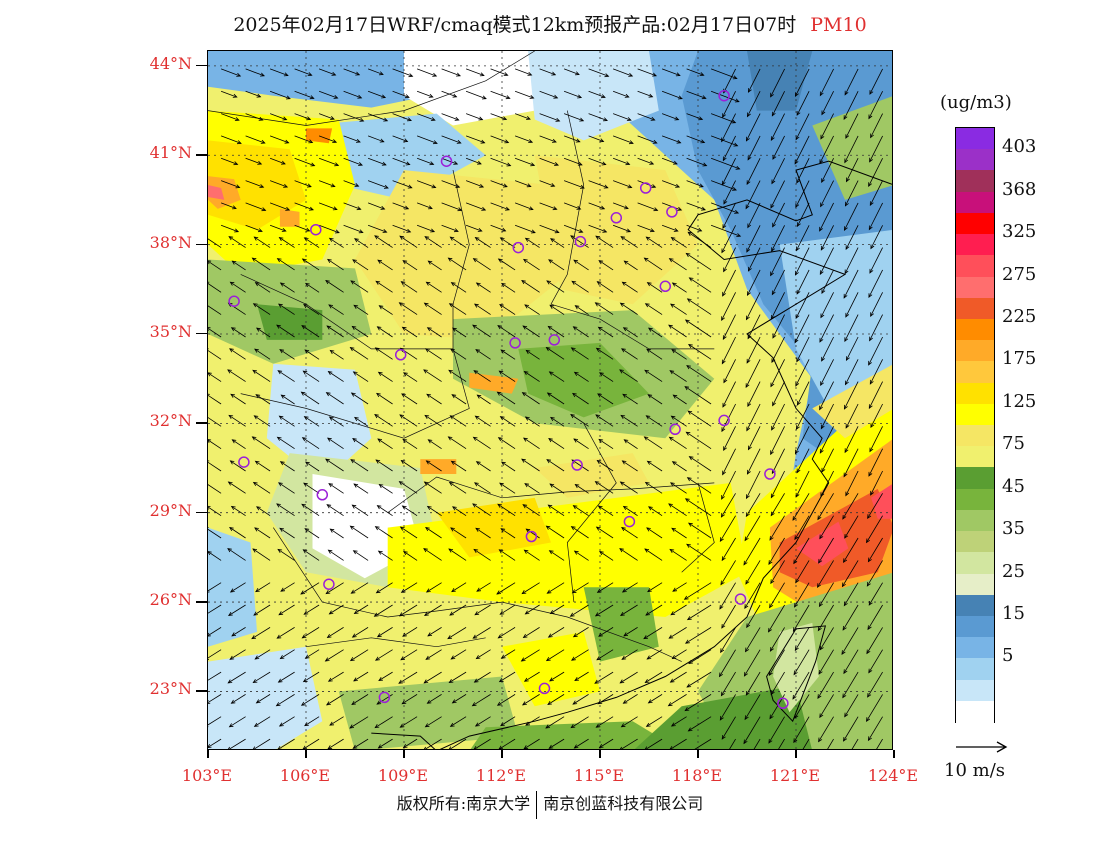  I want to click on taiwan-outline, so click(796, 674).